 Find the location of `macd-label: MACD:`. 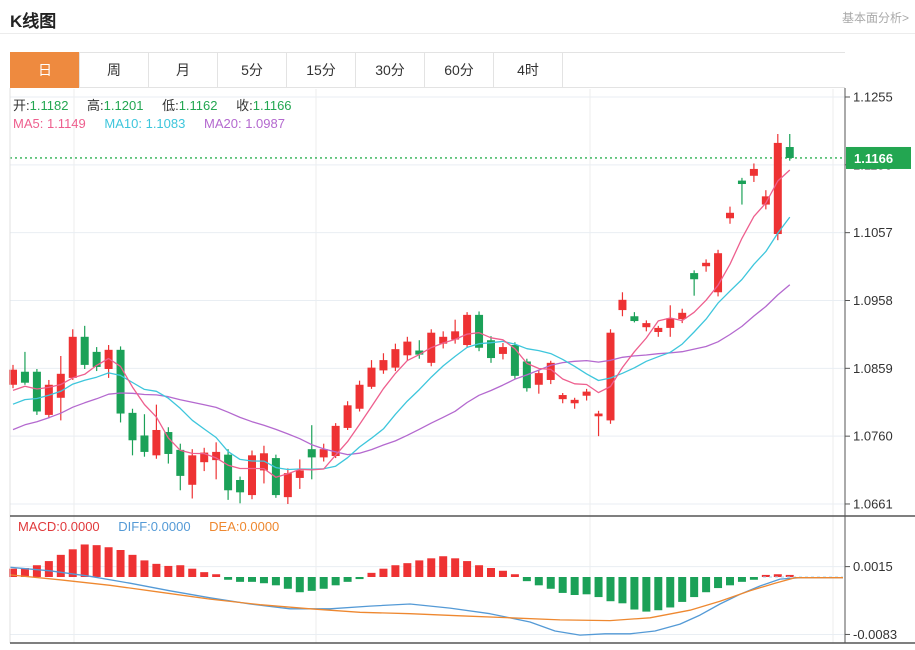

macd-label: MACD: is located at coordinates (39, 526).